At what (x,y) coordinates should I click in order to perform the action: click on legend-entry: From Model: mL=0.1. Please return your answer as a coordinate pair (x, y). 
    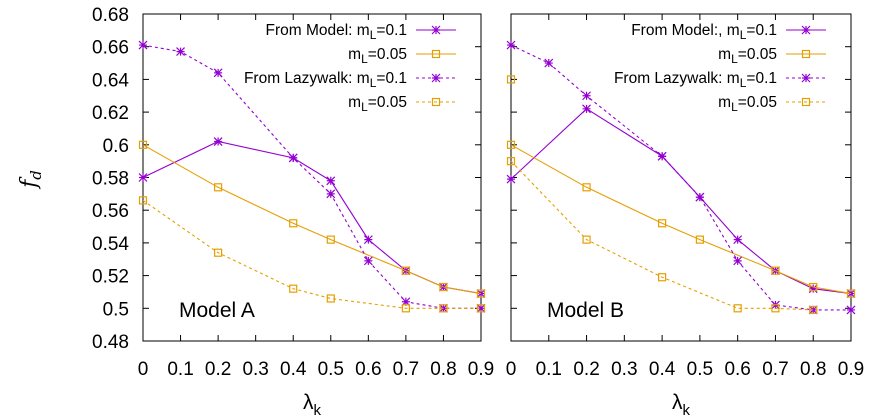
    Looking at the image, I should click on (360, 32).